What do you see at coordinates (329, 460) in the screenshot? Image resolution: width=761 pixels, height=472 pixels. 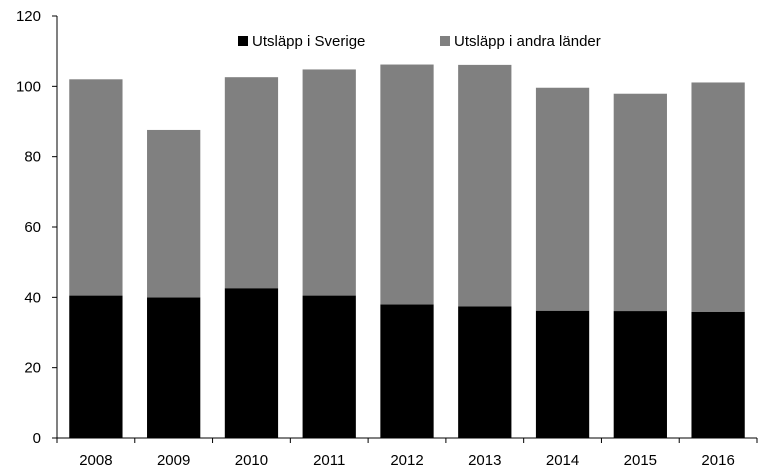 I see `x-tick-label-2011: 2011` at bounding box center [329, 460].